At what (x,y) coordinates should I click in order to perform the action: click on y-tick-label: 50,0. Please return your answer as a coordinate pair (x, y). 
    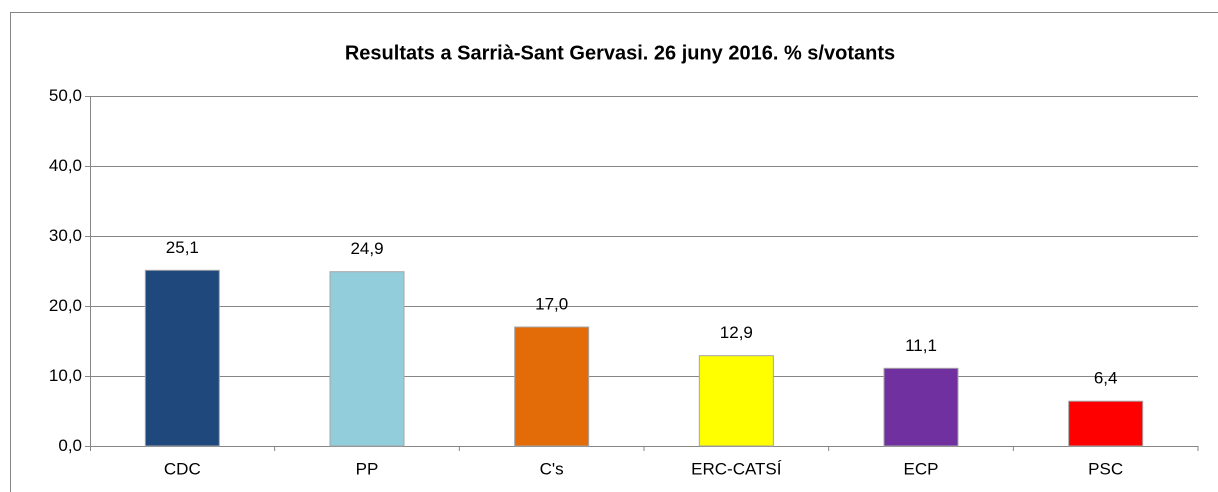
    Looking at the image, I should click on (65, 95).